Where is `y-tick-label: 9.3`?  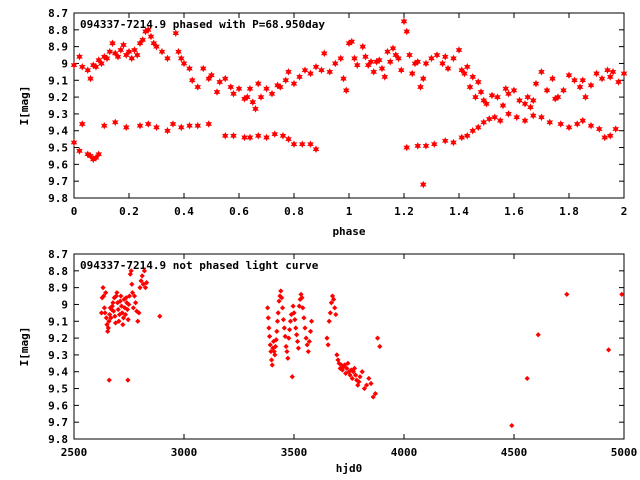 y-tick-label: 9.3 is located at coordinates (58, 114).